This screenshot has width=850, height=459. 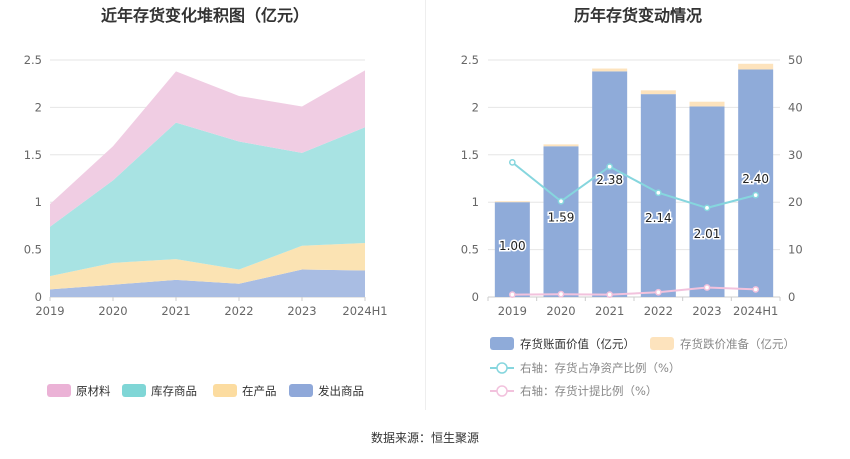 What do you see at coordinates (638, 15) in the screenshot?
I see `right-chart-title: 历年存货变动情况` at bounding box center [638, 15].